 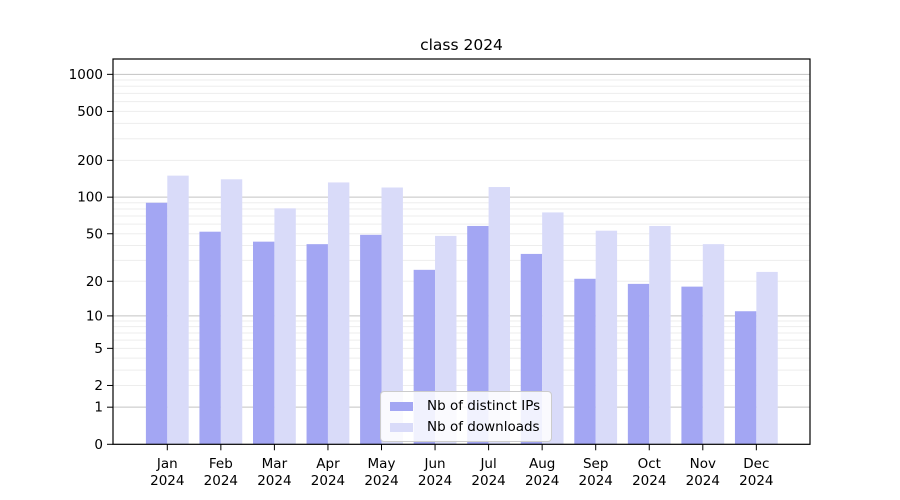 What do you see at coordinates (90, 161) in the screenshot?
I see `y-tick-label: 200` at bounding box center [90, 161].